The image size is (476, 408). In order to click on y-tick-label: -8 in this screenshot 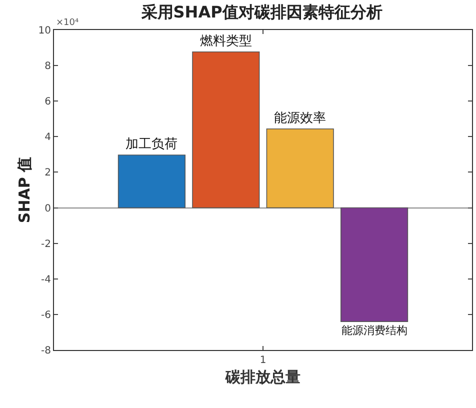, I will do `click(46, 351)`.